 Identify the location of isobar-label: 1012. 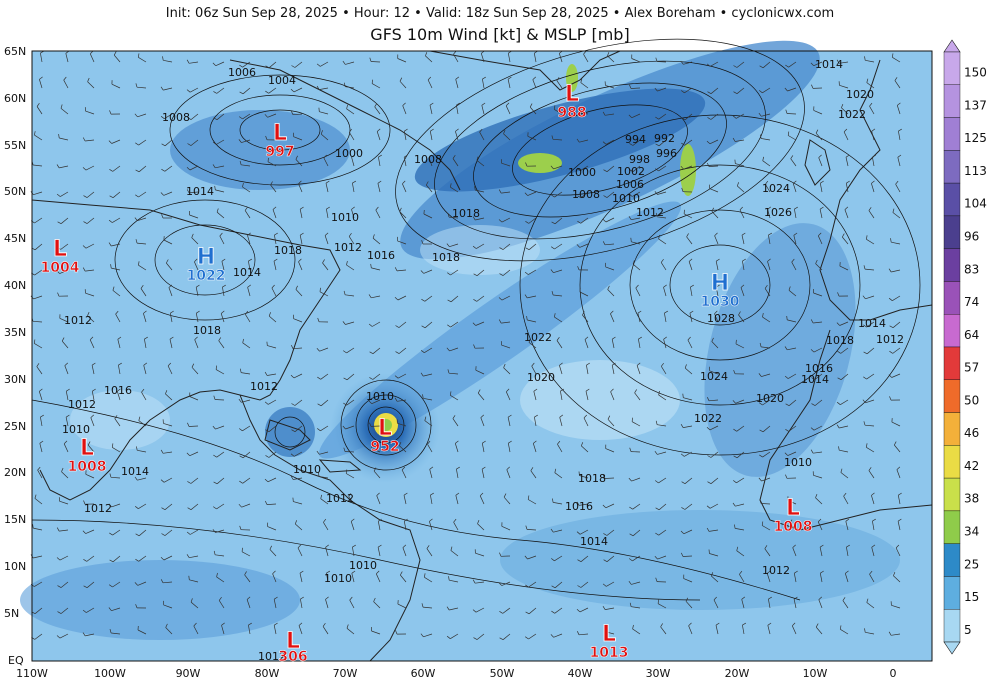
(650, 212).